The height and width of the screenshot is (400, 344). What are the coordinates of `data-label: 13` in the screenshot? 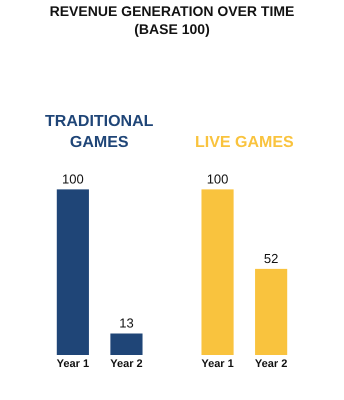 It's located at (126, 322).